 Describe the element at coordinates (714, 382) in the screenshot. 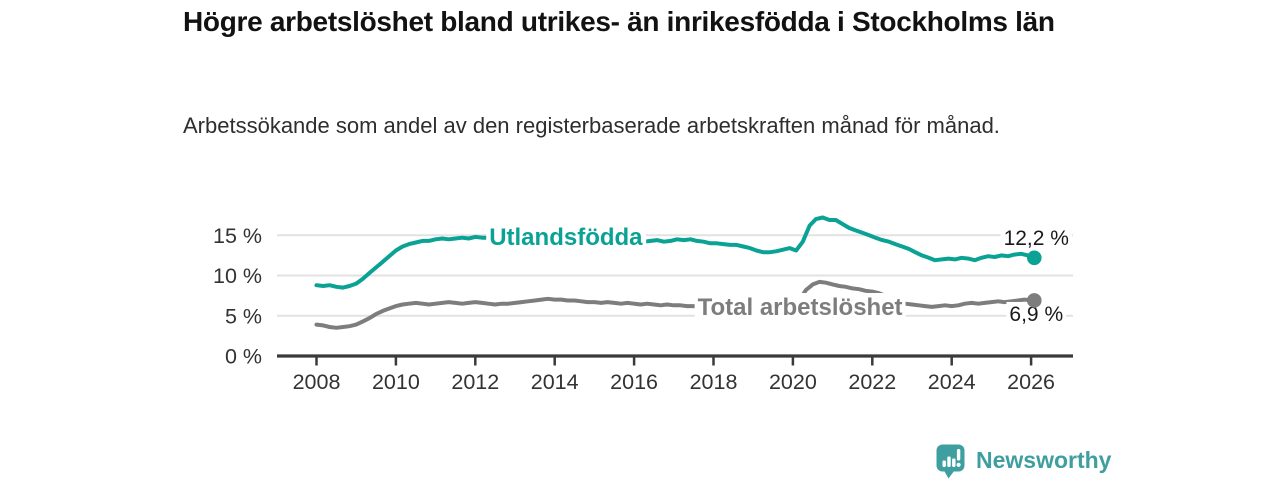

I see `x-tick-label: 2018` at that location.